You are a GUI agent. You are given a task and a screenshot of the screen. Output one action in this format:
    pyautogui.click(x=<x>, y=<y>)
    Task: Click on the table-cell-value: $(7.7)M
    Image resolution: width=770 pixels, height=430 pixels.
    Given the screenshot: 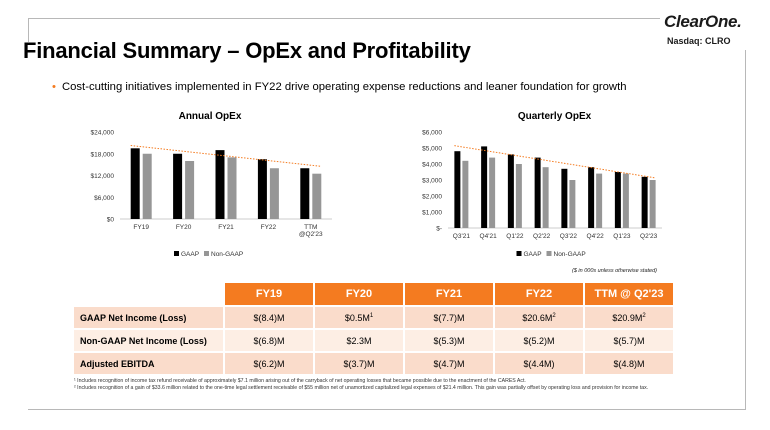 What is the action you would take?
    pyautogui.click(x=449, y=317)
    